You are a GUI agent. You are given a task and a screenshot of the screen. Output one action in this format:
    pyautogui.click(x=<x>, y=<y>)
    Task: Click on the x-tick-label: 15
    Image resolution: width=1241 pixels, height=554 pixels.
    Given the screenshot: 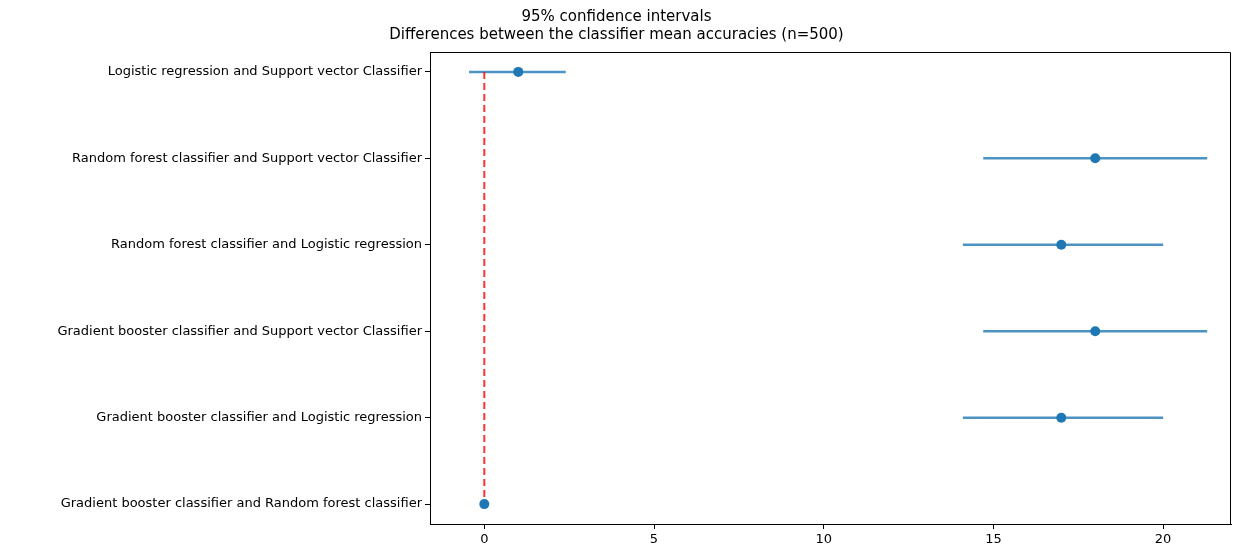 What is the action you would take?
    pyautogui.click(x=993, y=539)
    